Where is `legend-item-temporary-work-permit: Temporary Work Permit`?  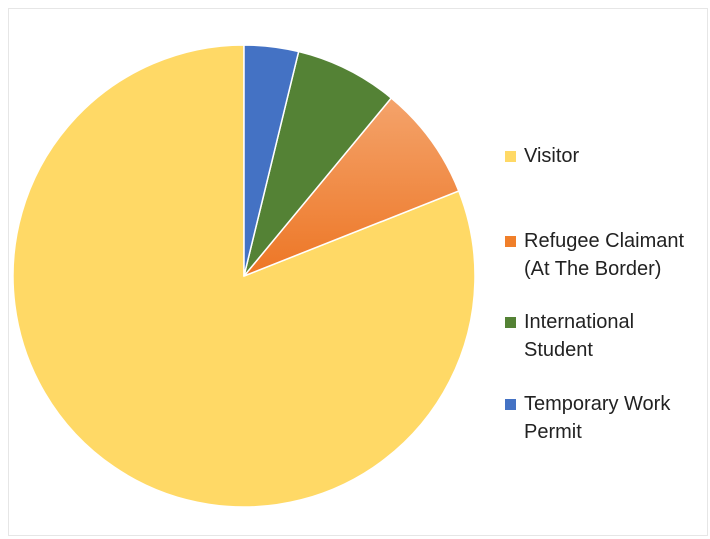 legend-item-temporary-work-permit: Temporary Work Permit is located at coordinates (602, 418).